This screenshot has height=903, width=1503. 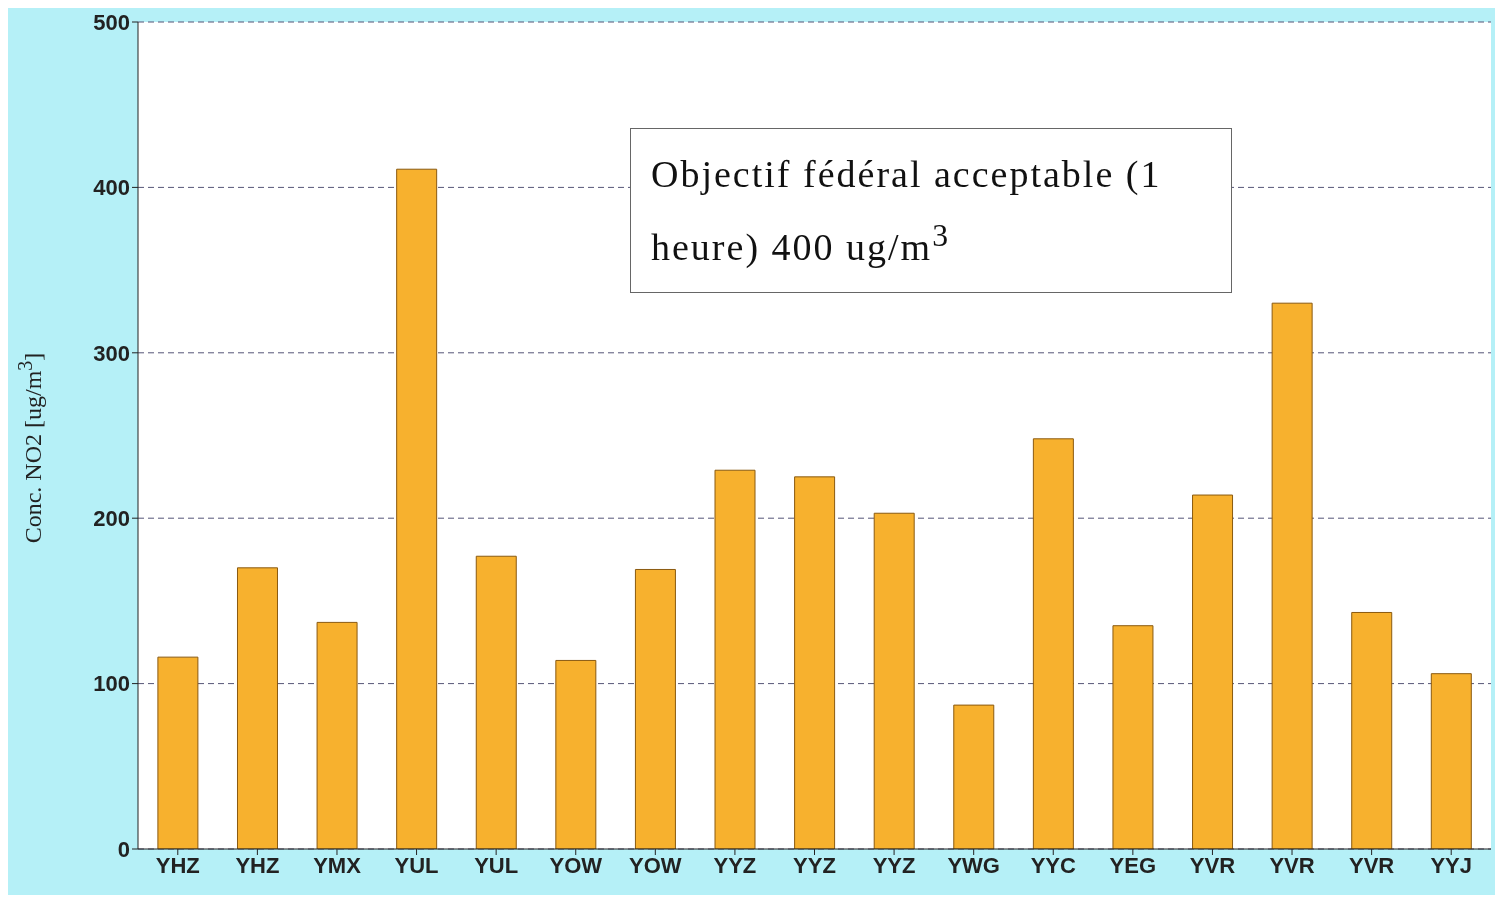 What do you see at coordinates (111, 22) in the screenshot?
I see `y-tick-label: 500` at bounding box center [111, 22].